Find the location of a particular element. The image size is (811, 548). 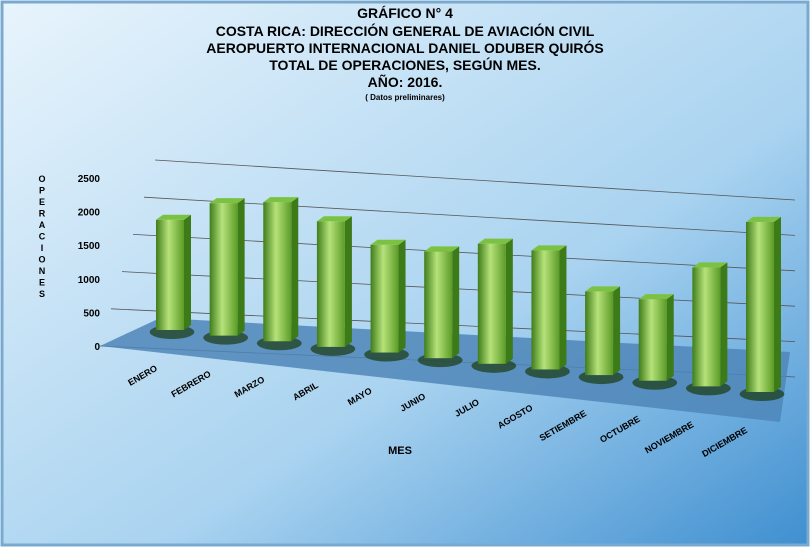

y-tick-label: 0 is located at coordinates (97, 347).